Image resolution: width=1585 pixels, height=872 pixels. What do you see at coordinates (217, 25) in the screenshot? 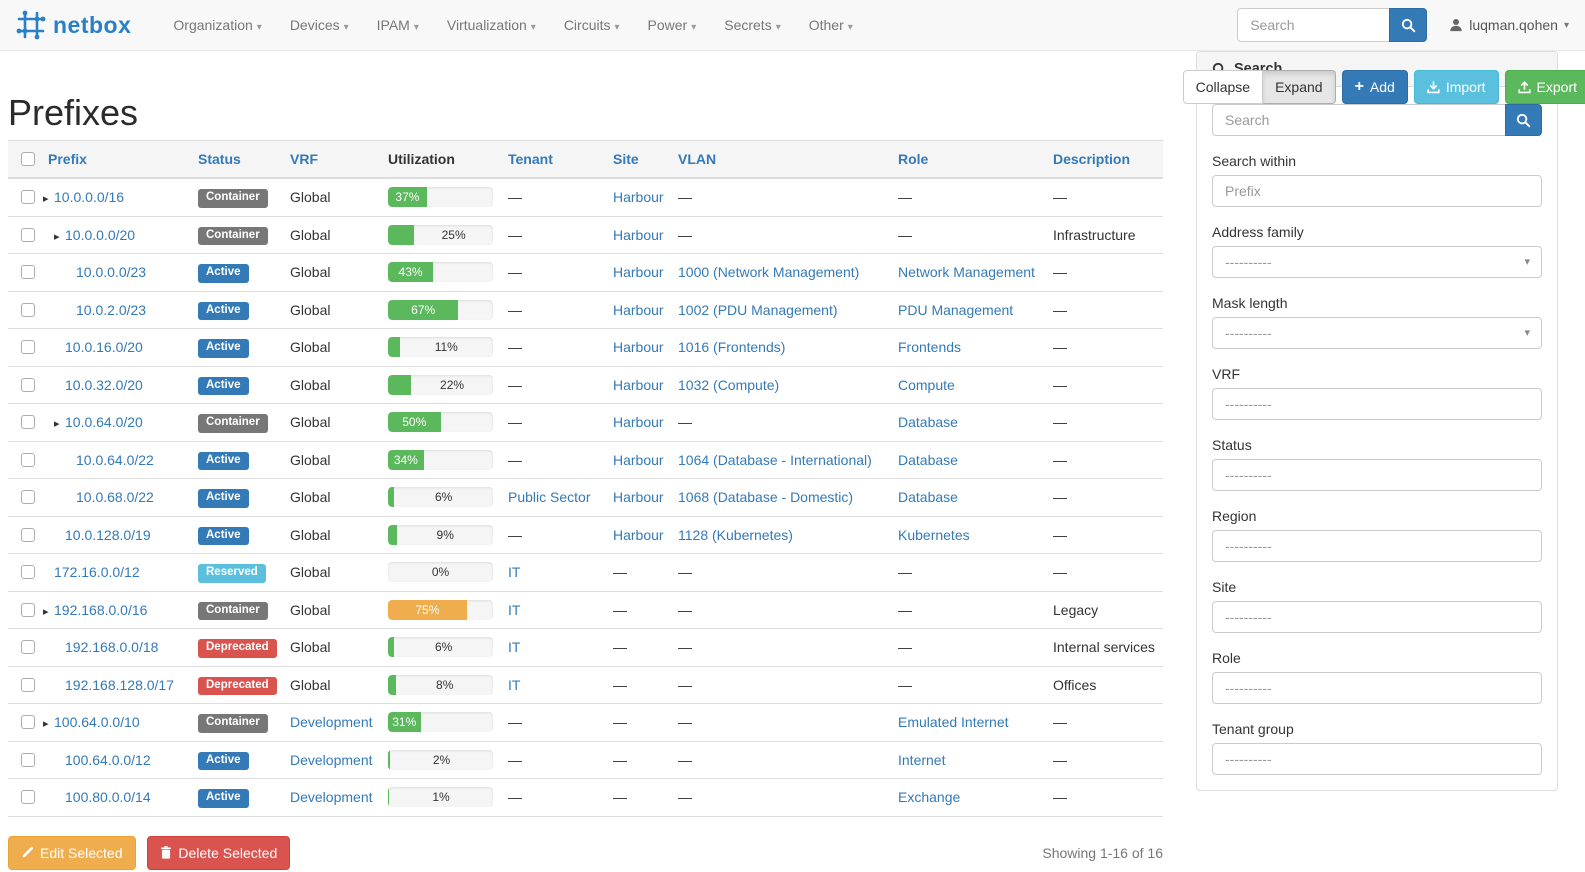
I see `nav-menu-organization: Organization ▾` at bounding box center [217, 25].